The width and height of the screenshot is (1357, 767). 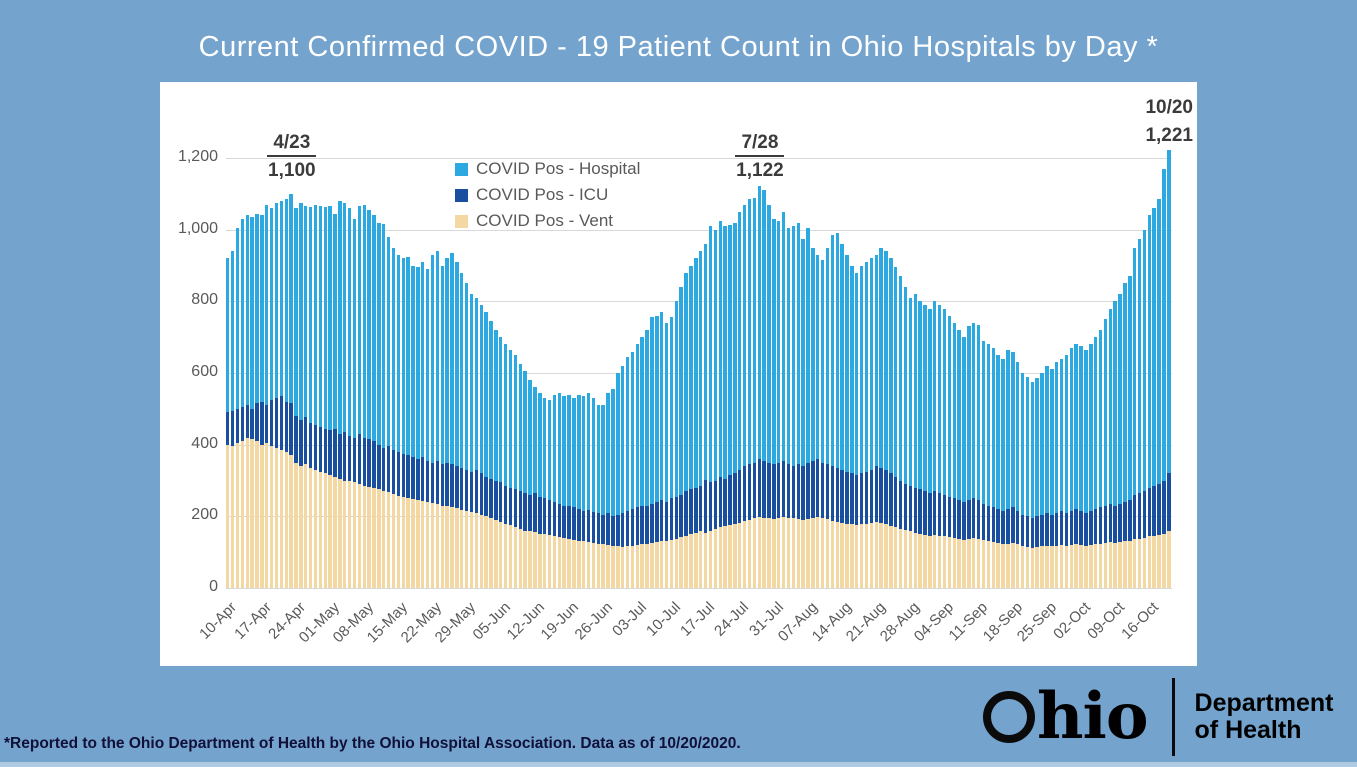 I want to click on x-tick-label: 17-Apr, so click(x=252, y=620).